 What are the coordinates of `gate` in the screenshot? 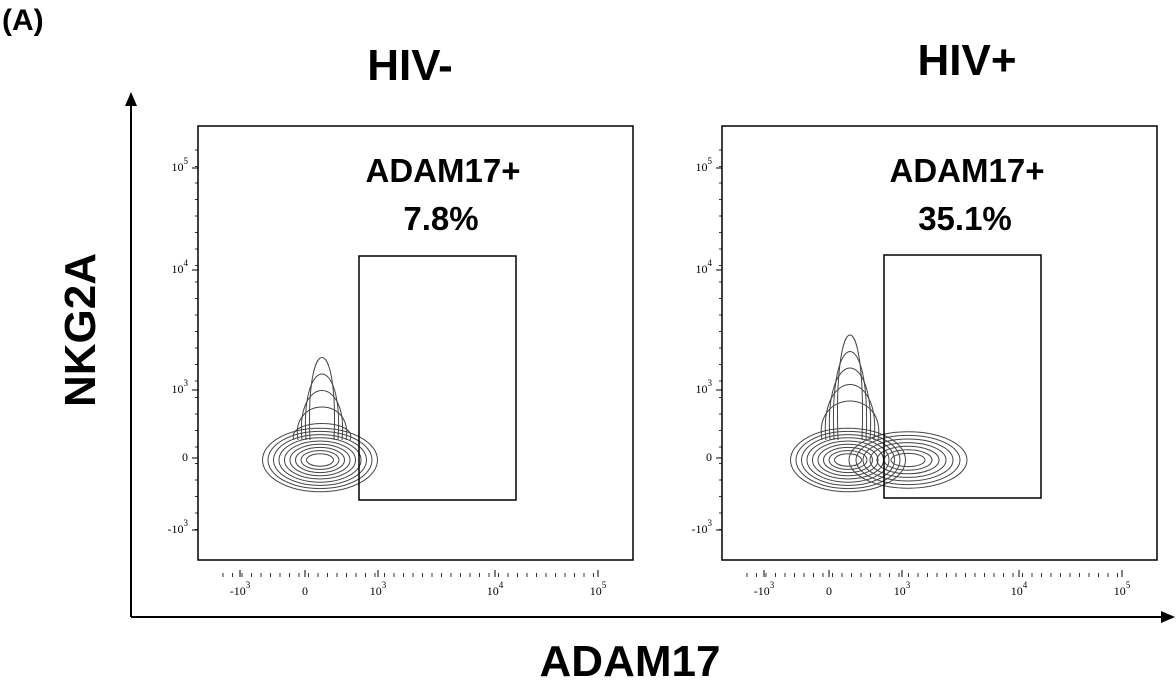 It's located at (962, 376).